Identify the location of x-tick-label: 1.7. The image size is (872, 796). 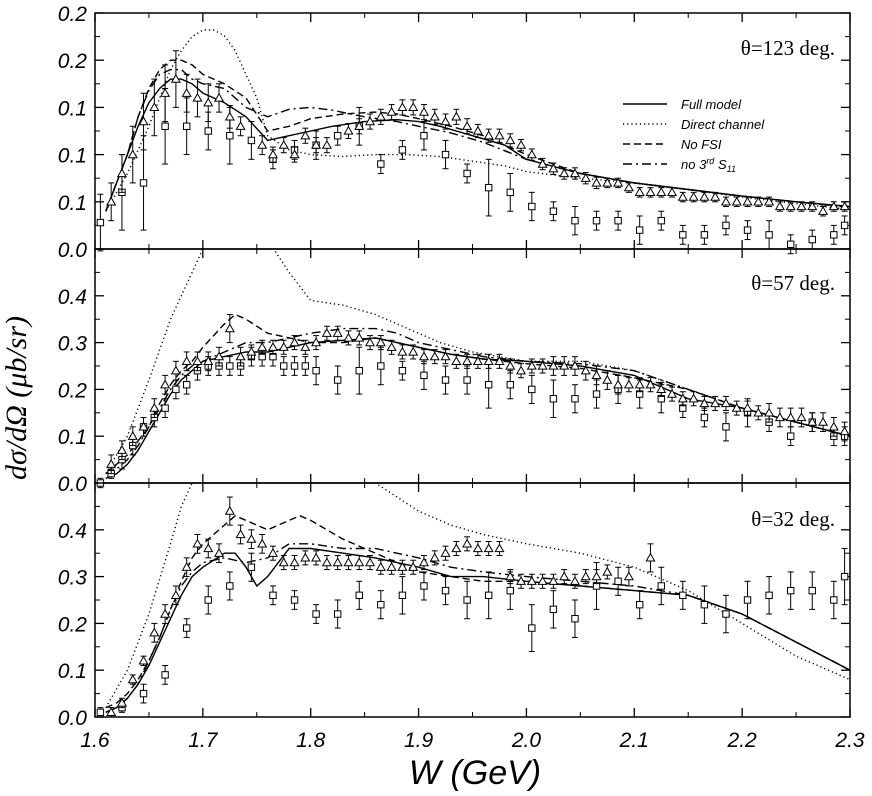
(203, 740).